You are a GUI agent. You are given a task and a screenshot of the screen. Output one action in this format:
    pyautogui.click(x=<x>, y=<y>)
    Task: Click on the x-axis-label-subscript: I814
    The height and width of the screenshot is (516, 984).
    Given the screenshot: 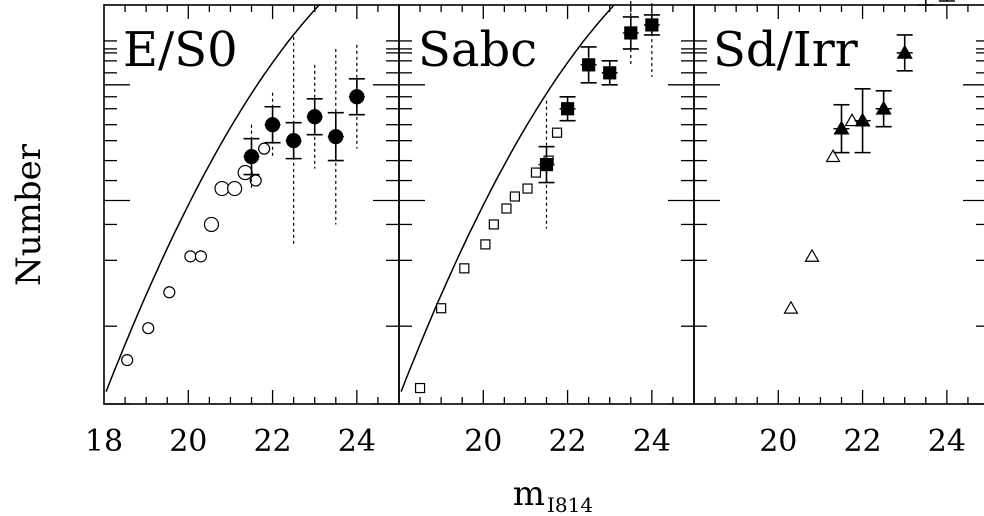 What is the action you would take?
    pyautogui.click(x=570, y=504)
    